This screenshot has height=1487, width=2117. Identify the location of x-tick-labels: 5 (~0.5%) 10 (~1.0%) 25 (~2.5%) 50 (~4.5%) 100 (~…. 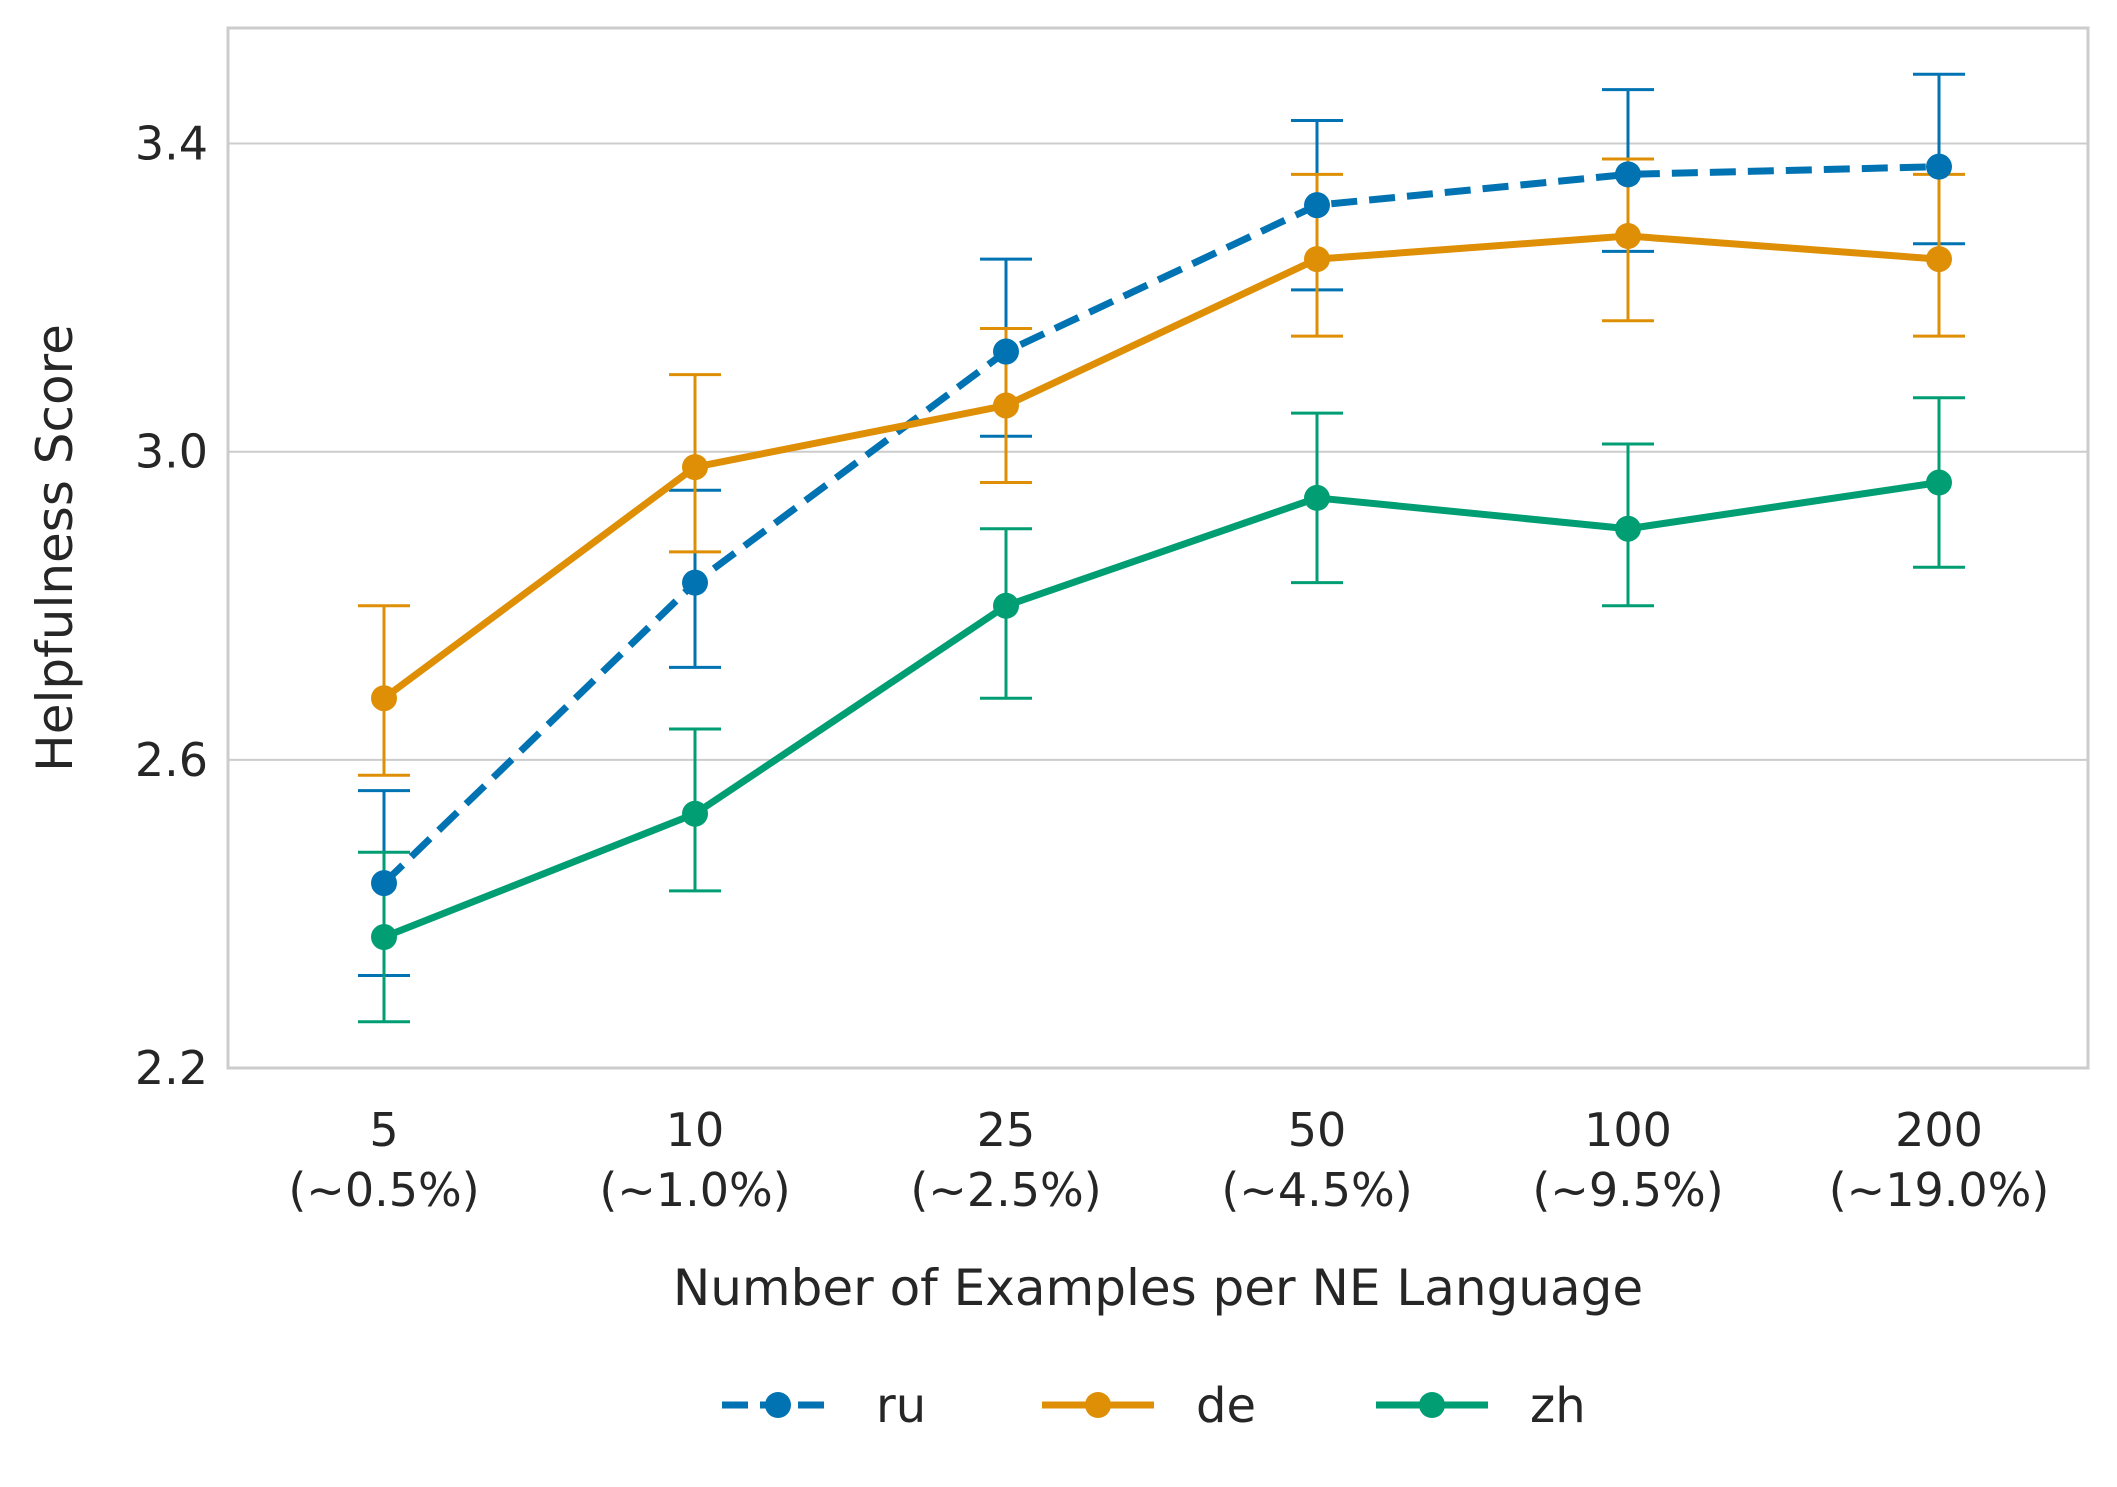
(1168, 1160).